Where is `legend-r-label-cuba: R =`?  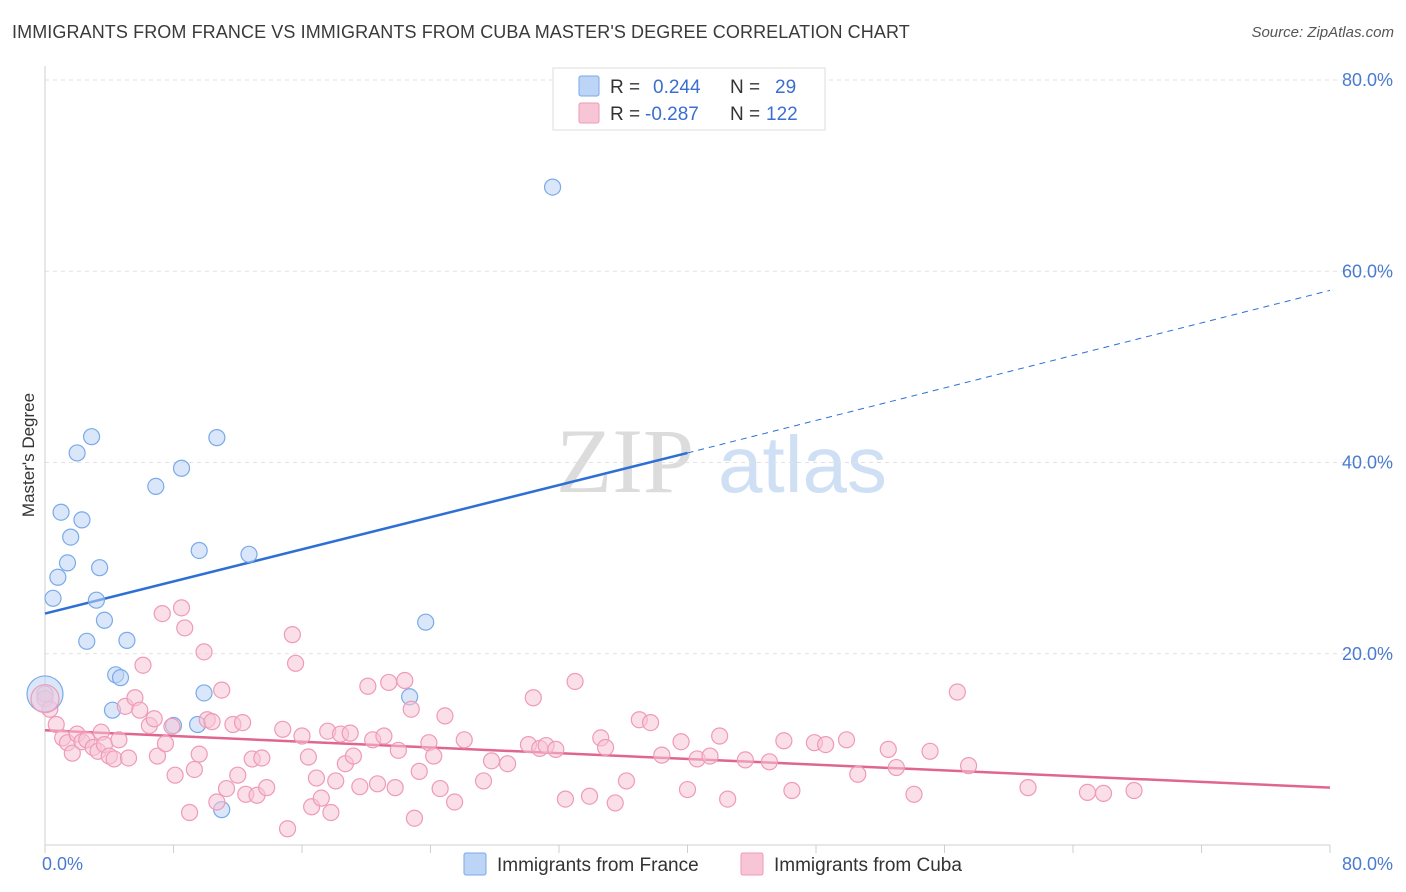 legend-r-label-cuba: R = is located at coordinates (625, 114).